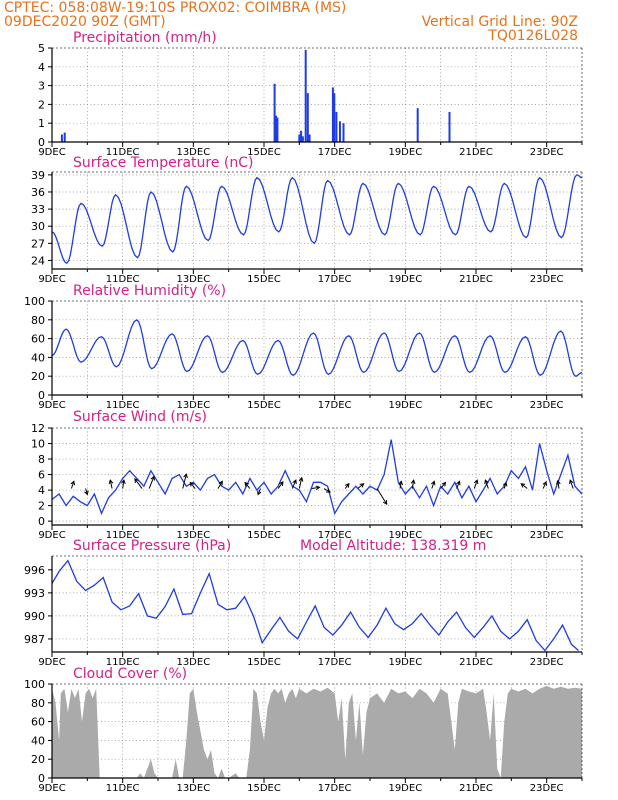 The width and height of the screenshot is (618, 800). What do you see at coordinates (335, 152) in the screenshot?
I see `precip-xtick-label: 17DEC` at bounding box center [335, 152].